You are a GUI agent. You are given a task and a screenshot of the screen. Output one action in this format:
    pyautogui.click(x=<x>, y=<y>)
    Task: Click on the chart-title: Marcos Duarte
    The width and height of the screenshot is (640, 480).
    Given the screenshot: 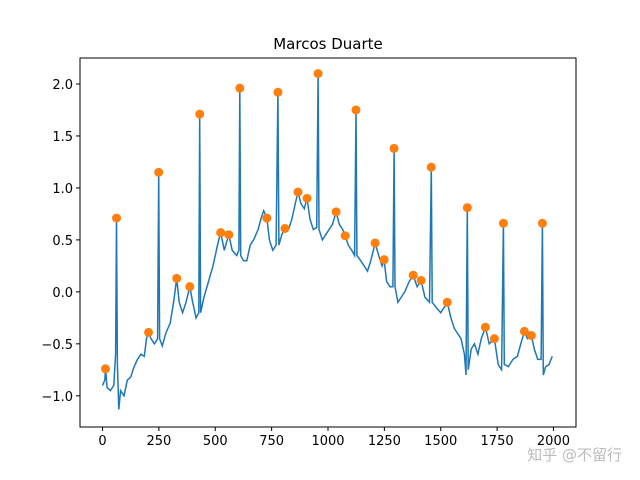 What is the action you would take?
    pyautogui.click(x=328, y=44)
    